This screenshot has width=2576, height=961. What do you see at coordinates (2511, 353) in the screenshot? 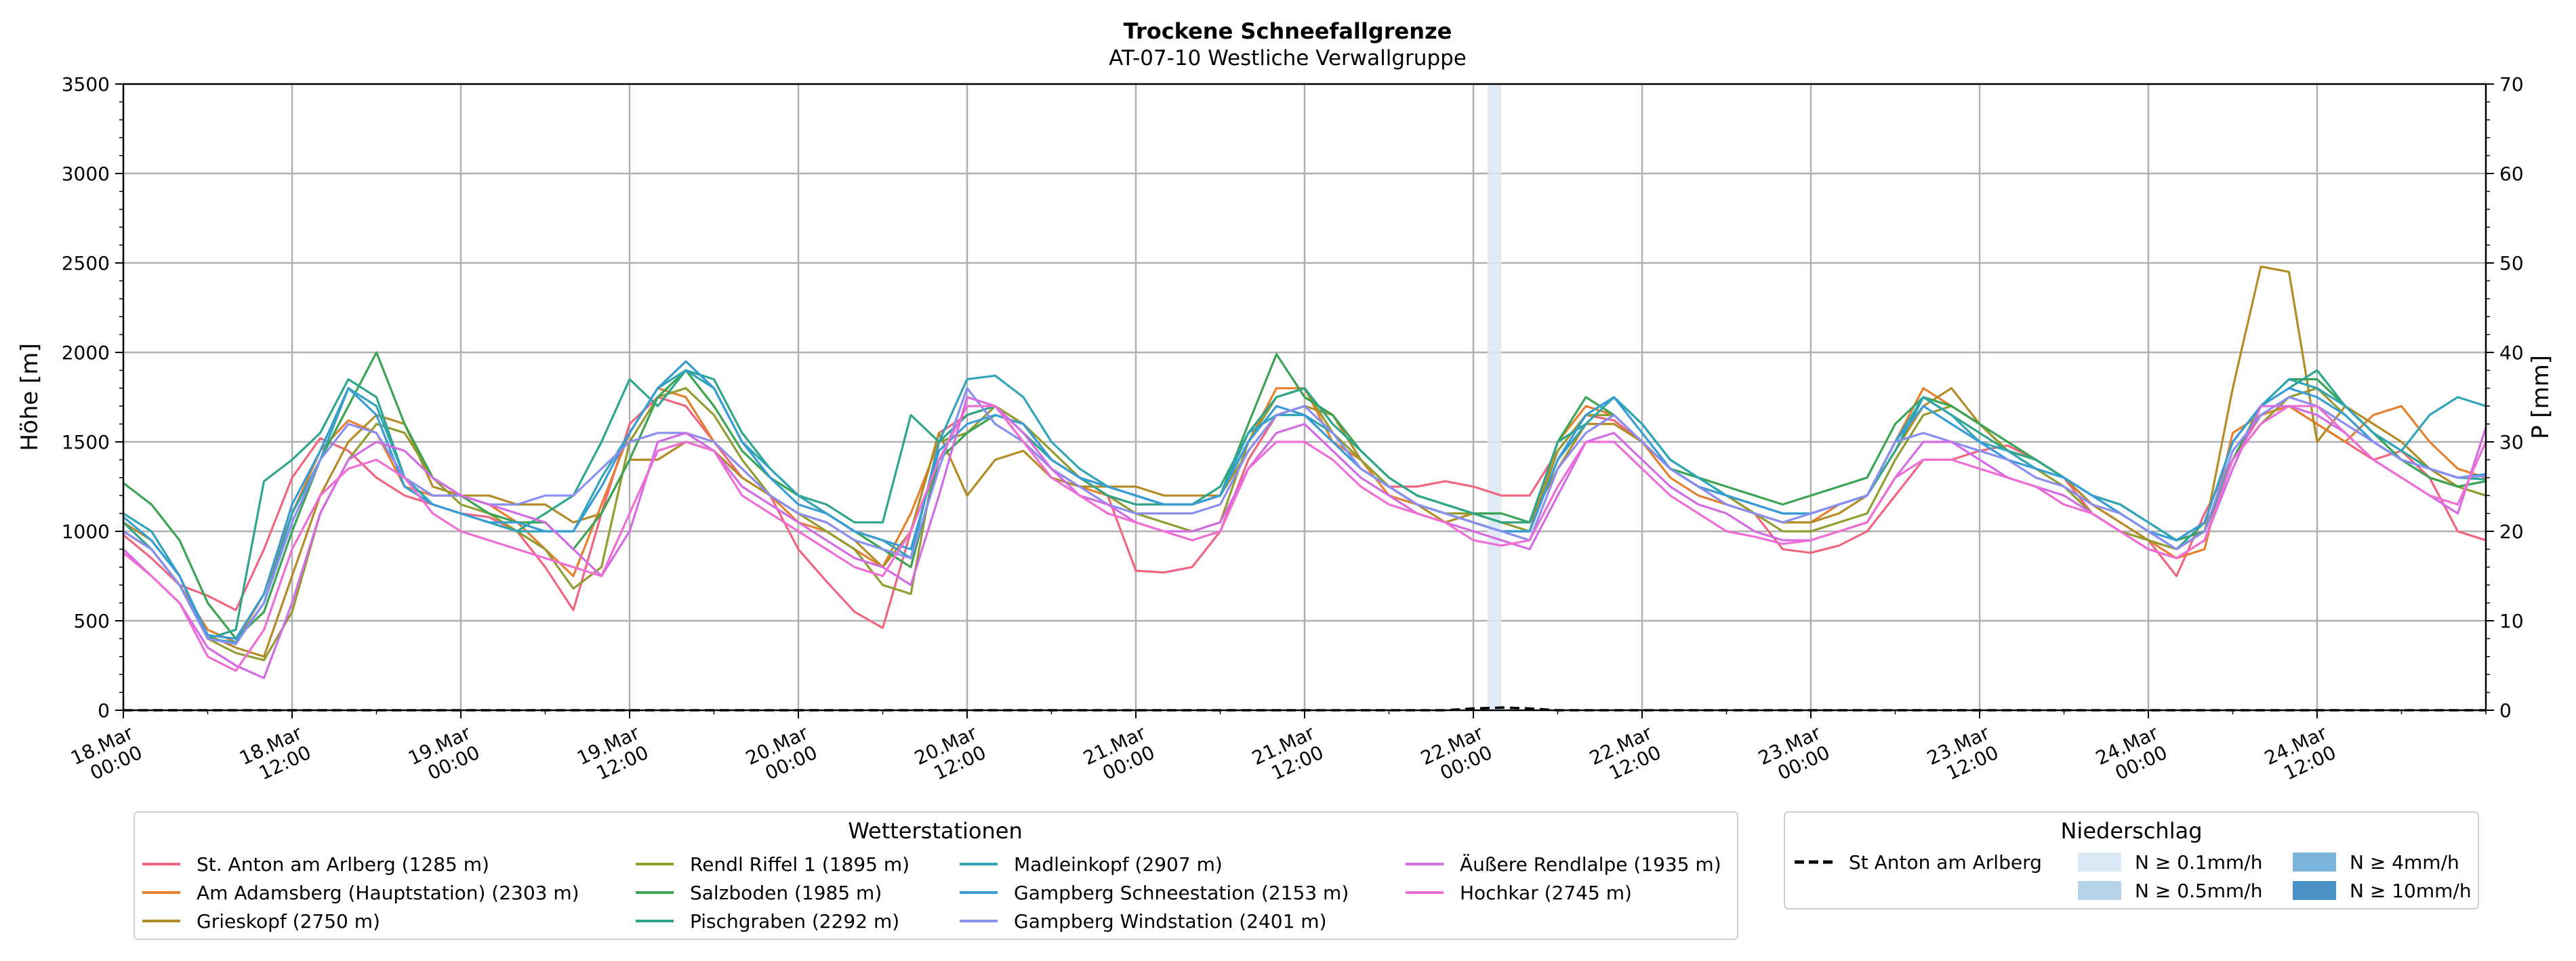
I see `y-tick-label-right: 40` at bounding box center [2511, 353].